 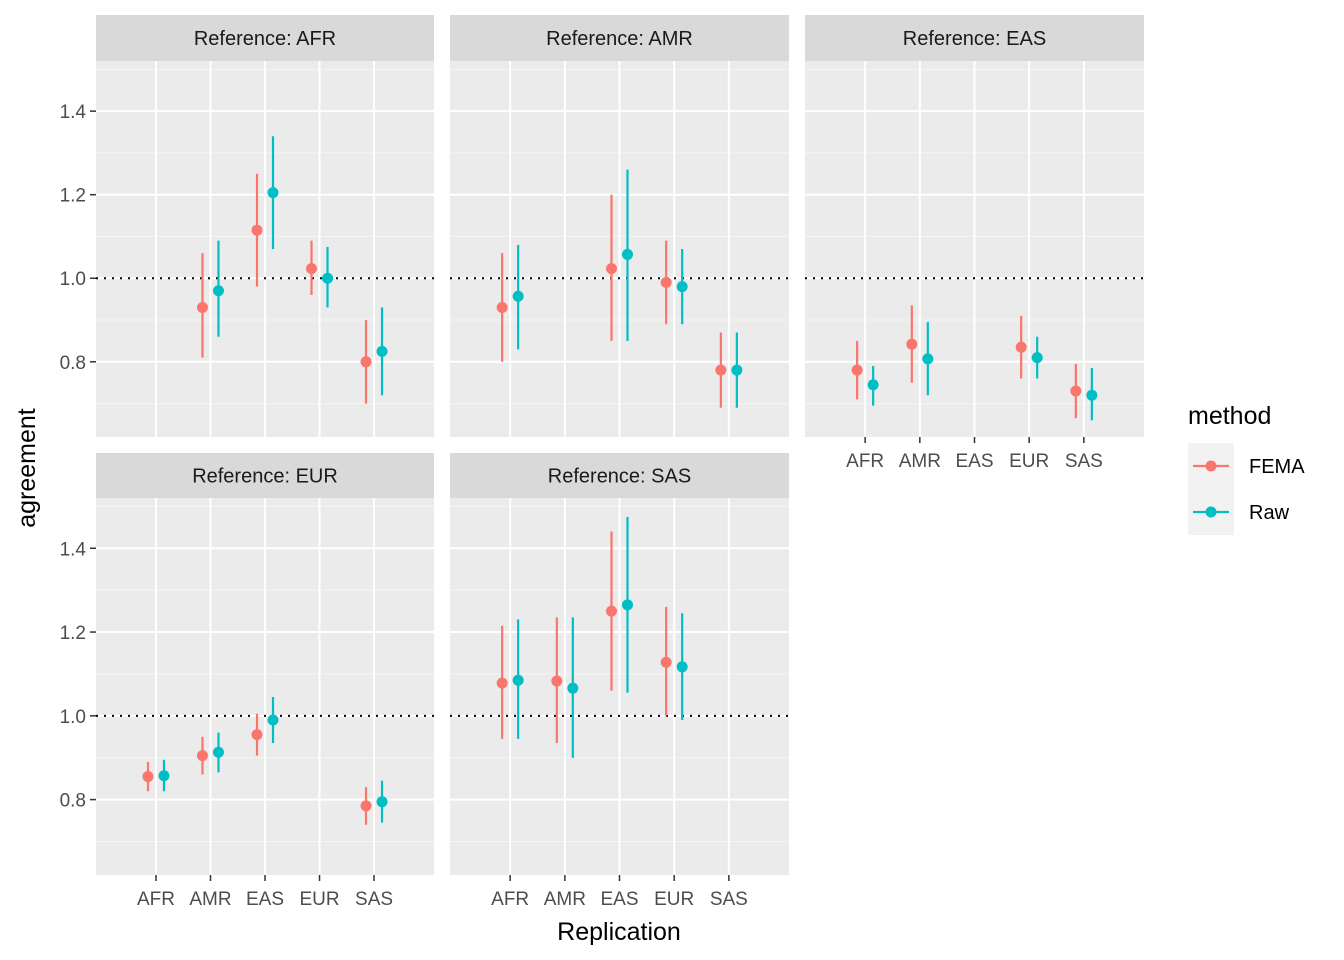 I want to click on facet-eas: Reference: EAS AFR AMR EAS EUR SAS, so click(x=974, y=243).